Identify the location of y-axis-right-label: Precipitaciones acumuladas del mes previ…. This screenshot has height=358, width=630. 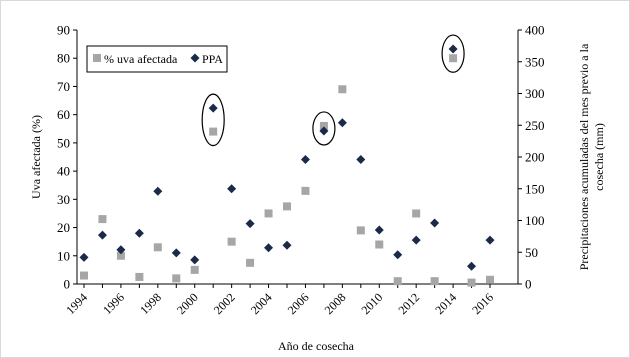
(591, 156).